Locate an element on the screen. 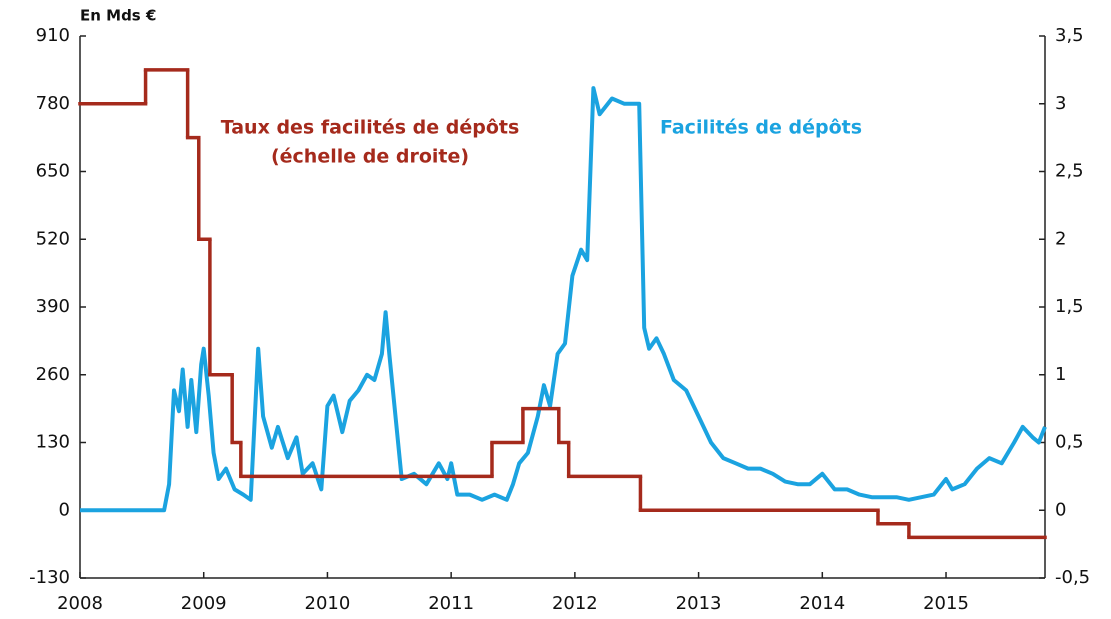 This screenshot has height=619, width=1111. y-tick-label: 650 is located at coordinates (53, 171).